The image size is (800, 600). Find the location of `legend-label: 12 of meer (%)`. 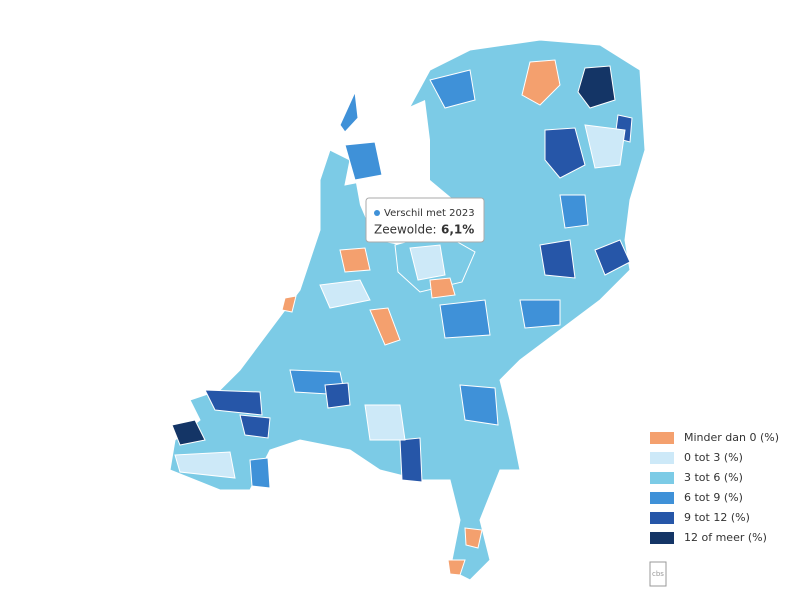

legend-label: 12 of meer (%) is located at coordinates (725, 537).